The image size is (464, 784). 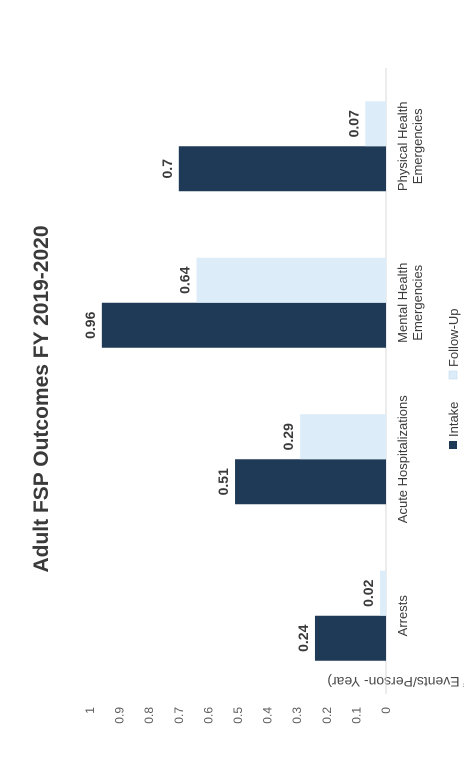 I want to click on y-tick-labels: 0 0.1 0.2 0.3 0.4 0.5 0.6 0.7 0.8 0.9 1, so click(x=238, y=715).